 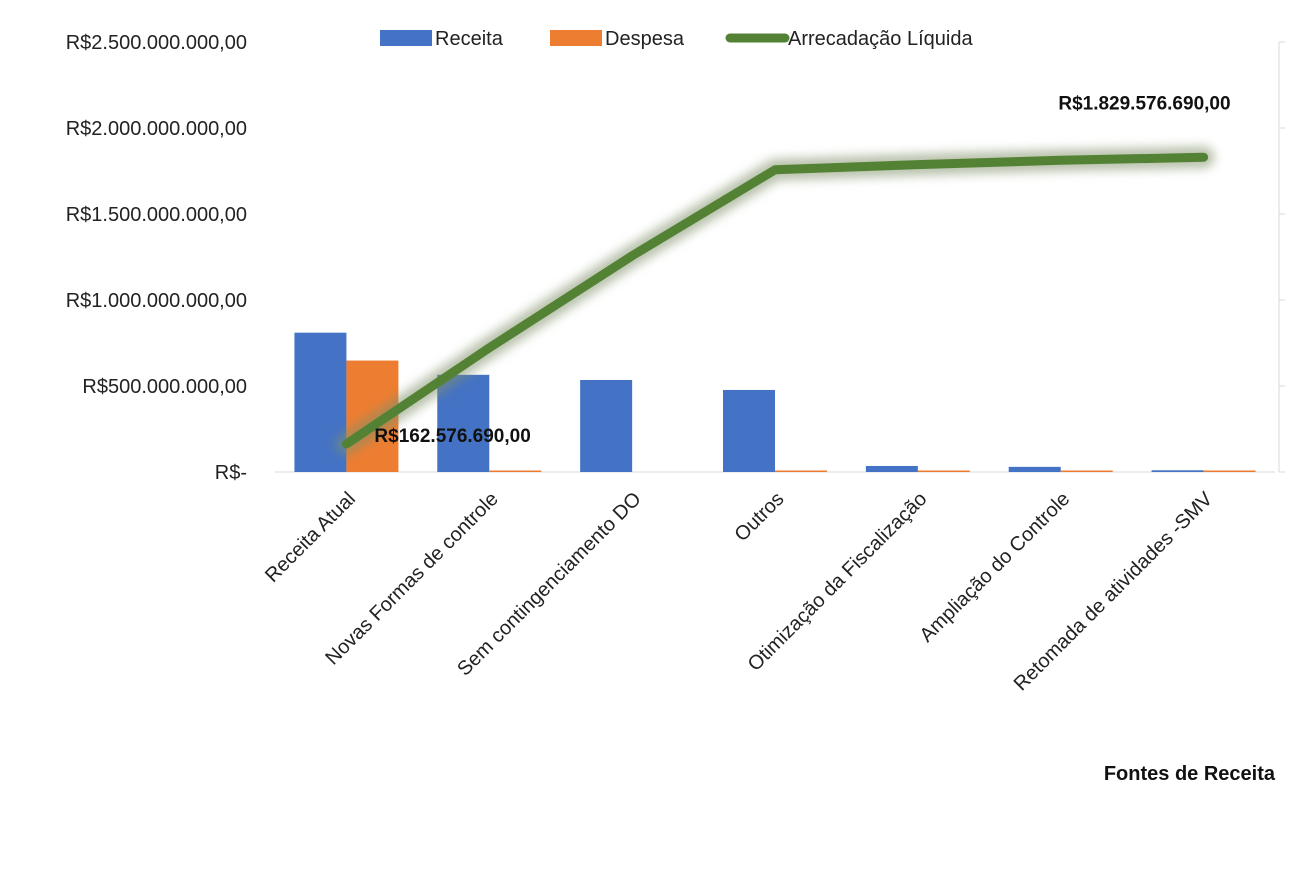 What do you see at coordinates (156, 215) in the screenshot?
I see `y-tick-label: R$1.500.000.000,00` at bounding box center [156, 215].